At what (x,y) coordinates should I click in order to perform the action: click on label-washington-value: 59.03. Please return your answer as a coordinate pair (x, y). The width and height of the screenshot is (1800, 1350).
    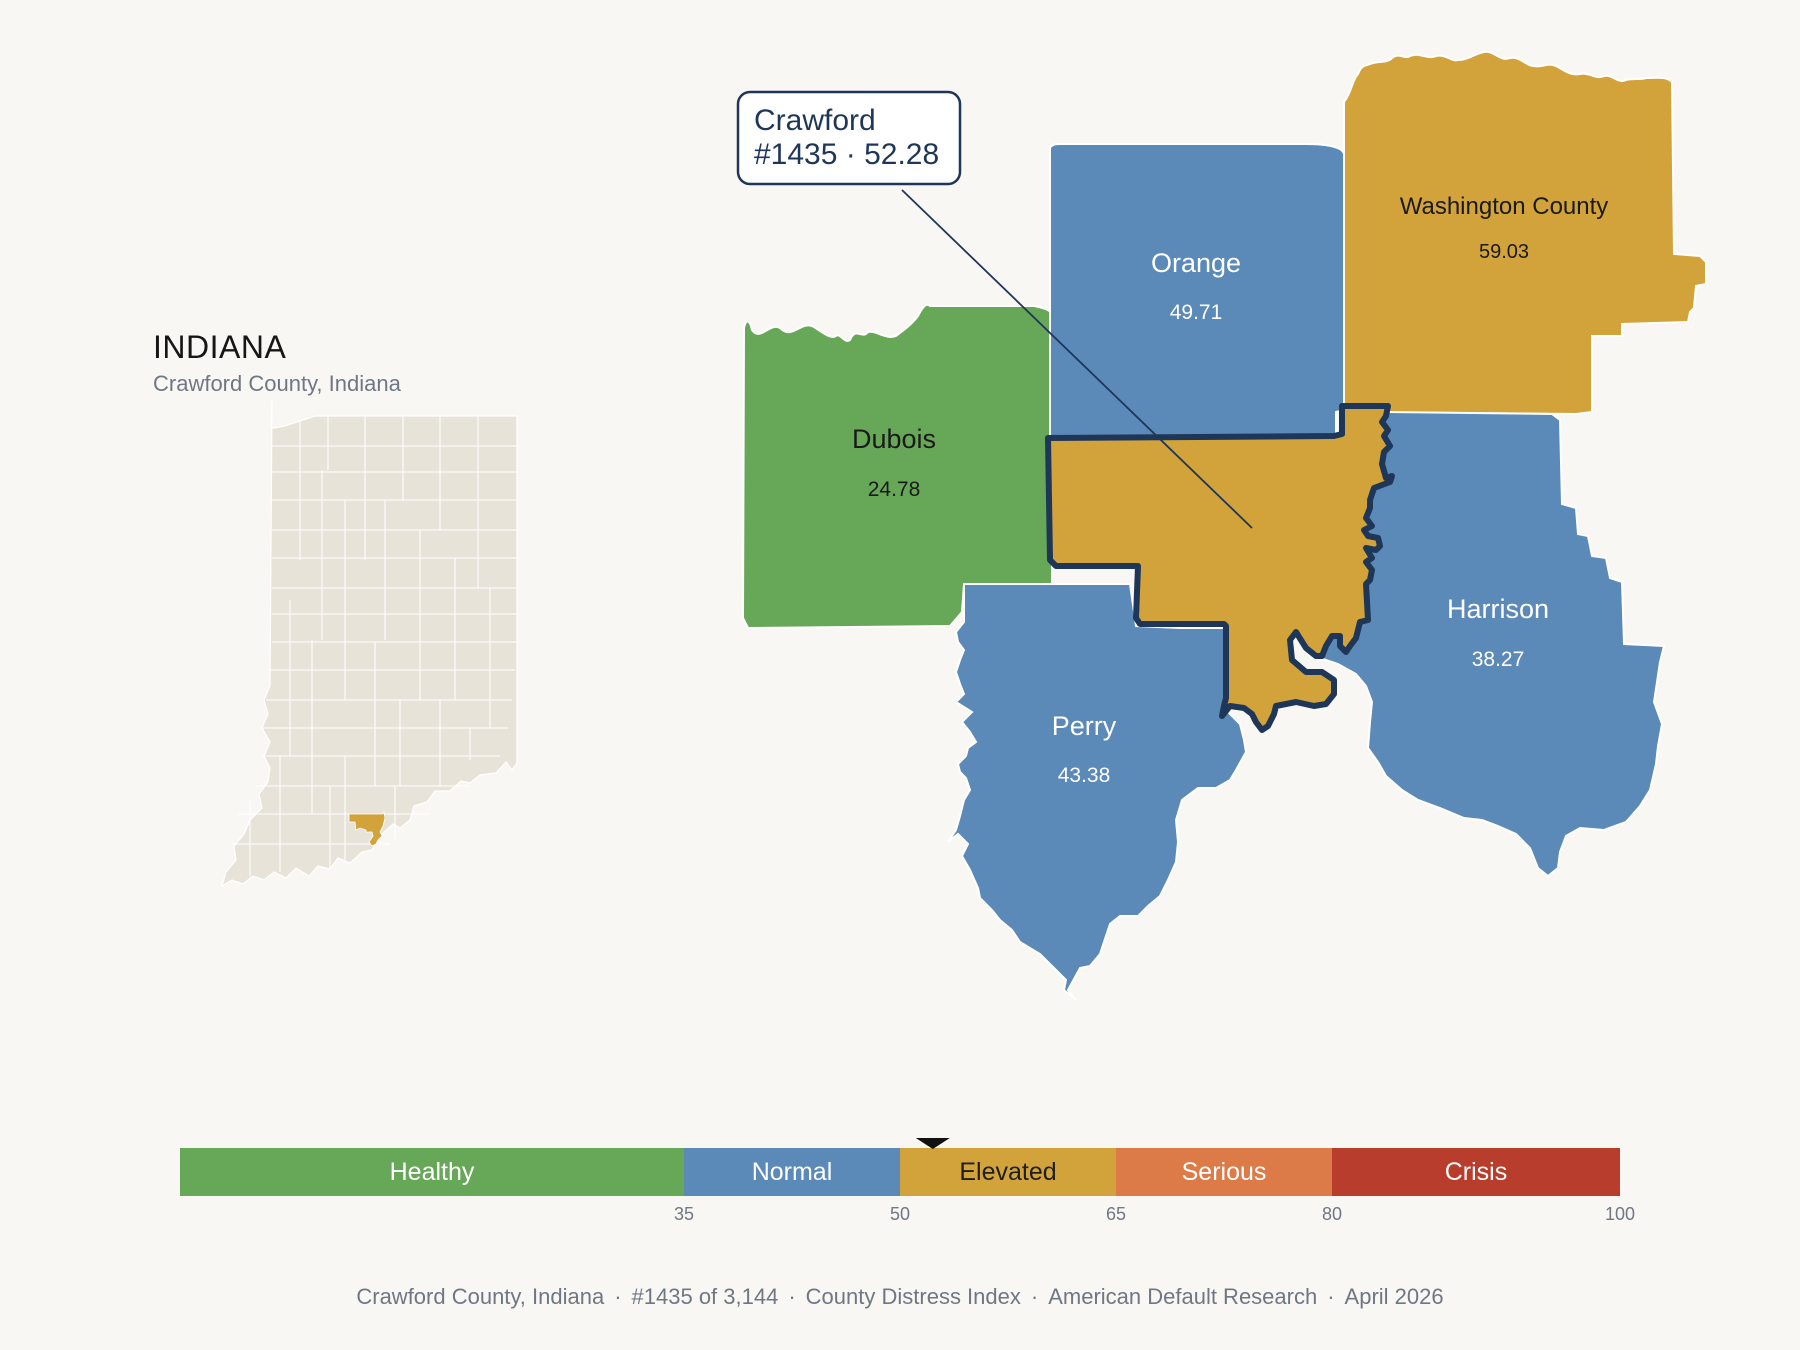
    Looking at the image, I should click on (1504, 252).